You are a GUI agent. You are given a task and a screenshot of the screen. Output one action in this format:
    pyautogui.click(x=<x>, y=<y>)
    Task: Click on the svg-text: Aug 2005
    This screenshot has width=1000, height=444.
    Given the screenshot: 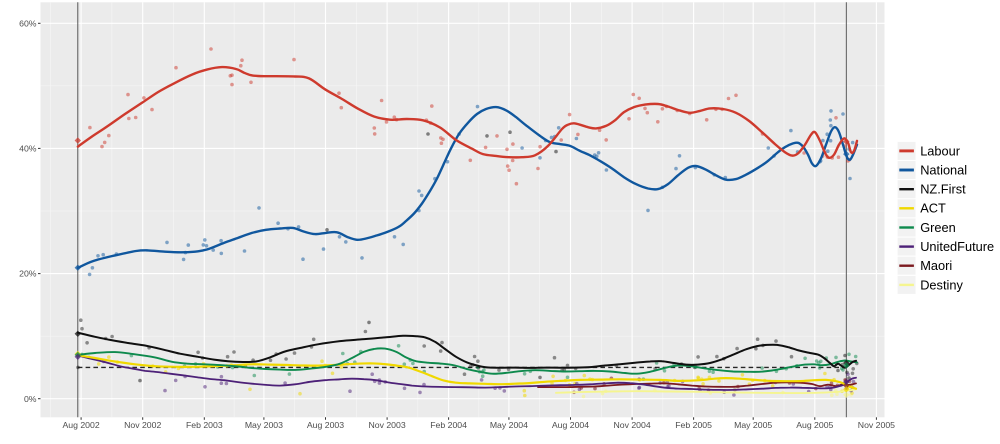 What is the action you would take?
    pyautogui.click(x=814, y=425)
    